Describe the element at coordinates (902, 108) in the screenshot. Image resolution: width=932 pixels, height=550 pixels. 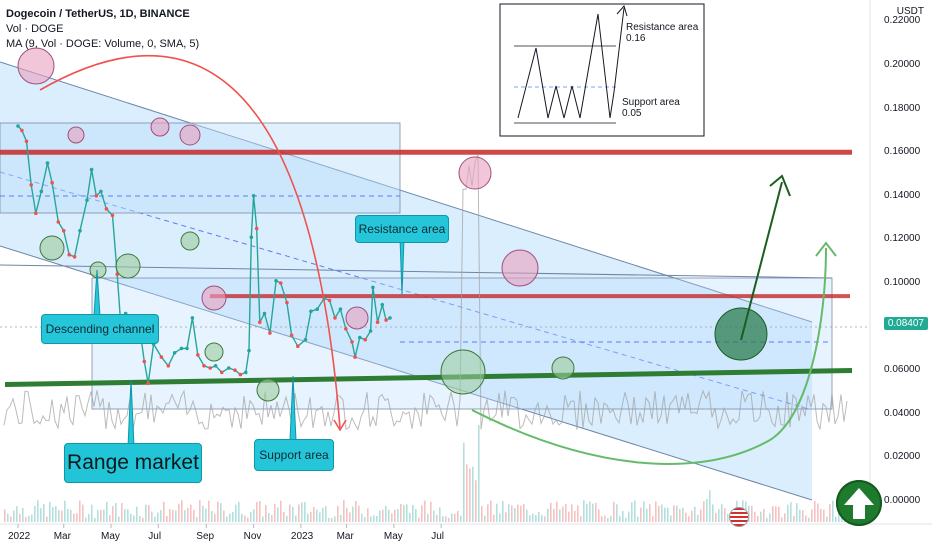
I see `price-tick-label: 0.18000` at that location.